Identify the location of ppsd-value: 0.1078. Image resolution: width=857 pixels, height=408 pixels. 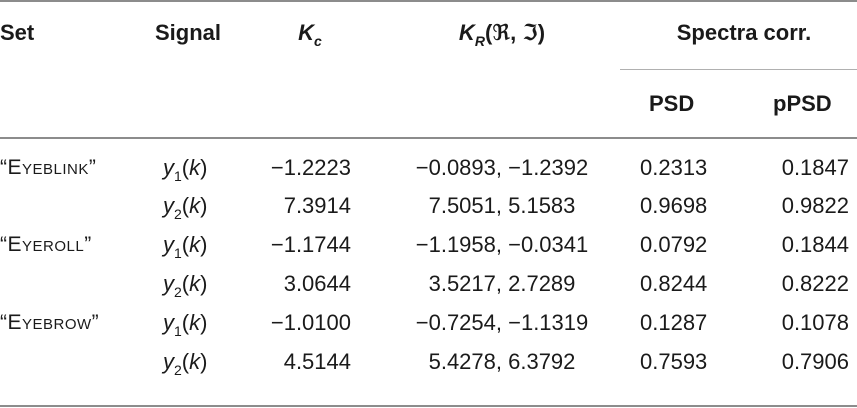
(815, 322).